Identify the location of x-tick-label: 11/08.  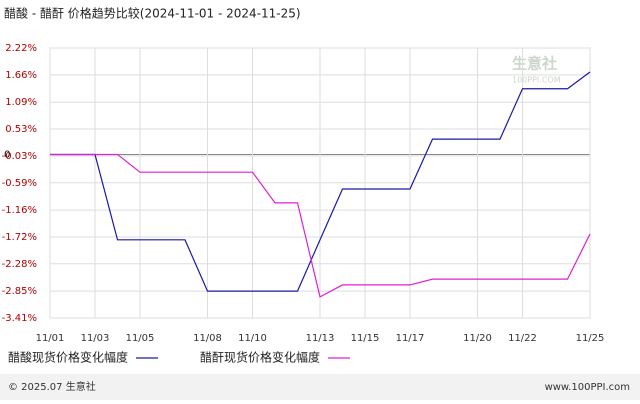
(207, 338).